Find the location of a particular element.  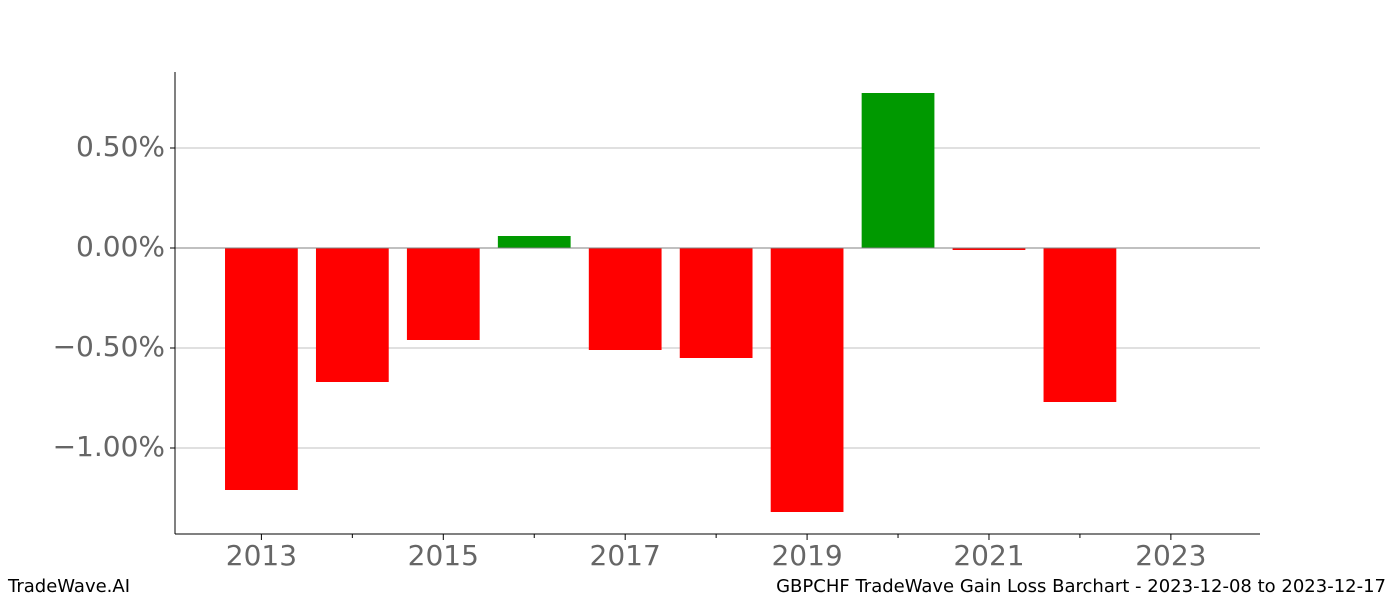

x-tick-label: 2023 is located at coordinates (1170, 555).